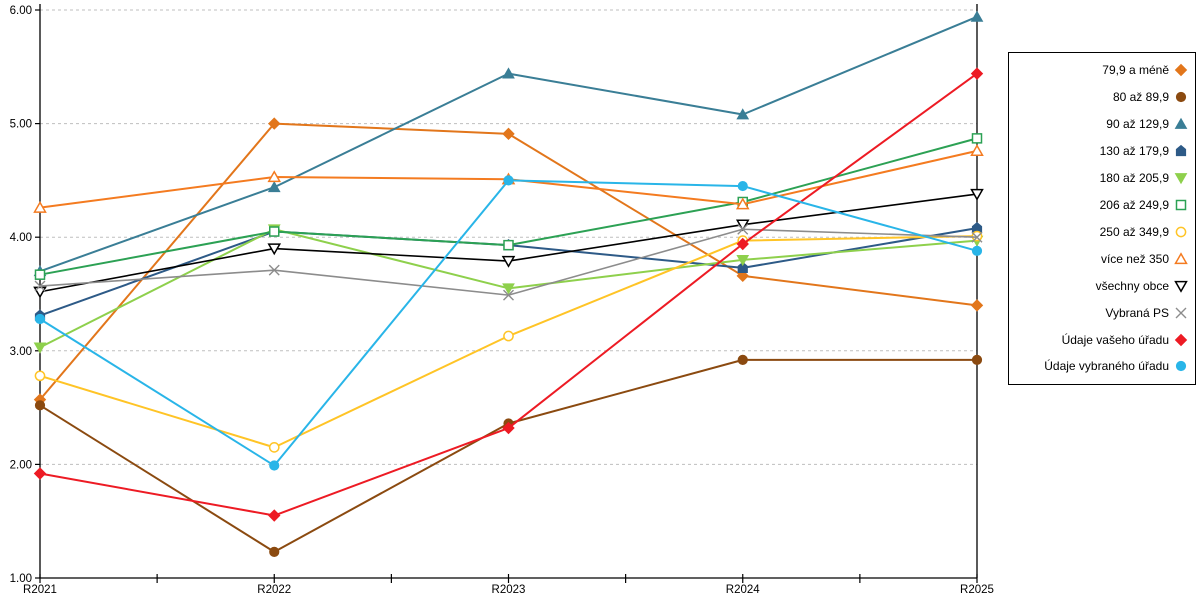 The width and height of the screenshot is (1200, 600). Describe the element at coordinates (21, 238) in the screenshot. I see `y-tick-label: 4.00` at that location.